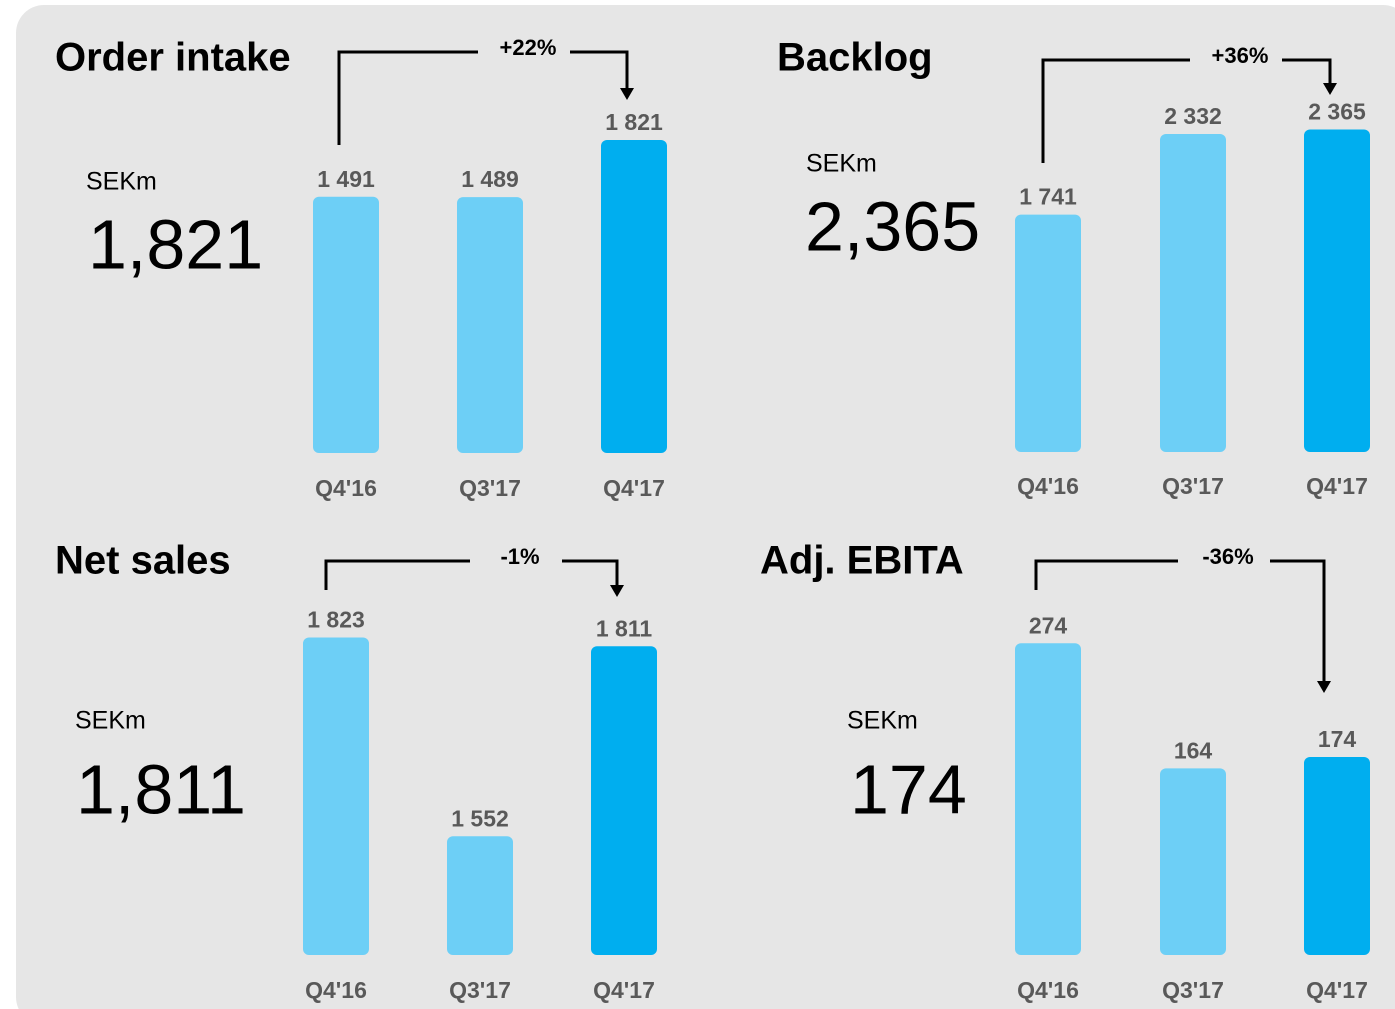  I want to click on value-label: 1 489, so click(490, 179).